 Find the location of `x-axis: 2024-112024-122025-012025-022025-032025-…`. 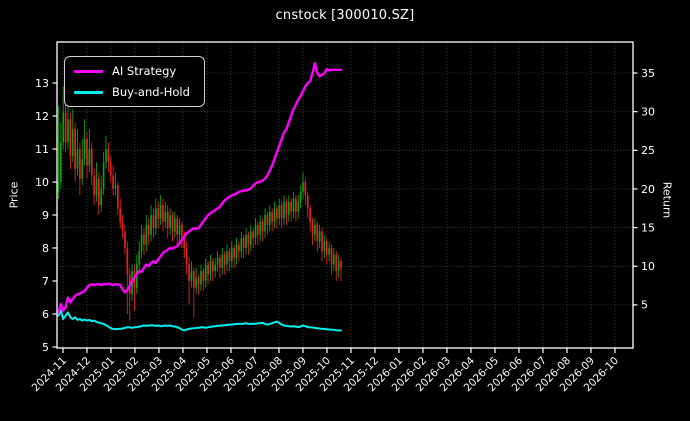

x-axis: 2024-112024-122025-012025-022025-032025-… is located at coordinates (325, 371).